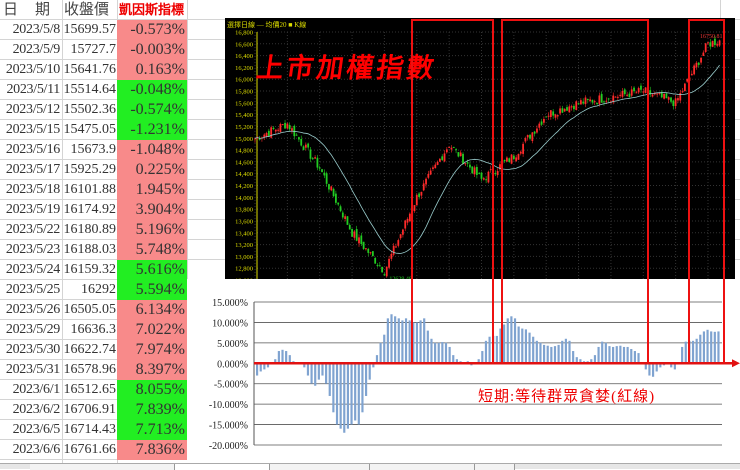 This screenshot has height=470, width=740. What do you see at coordinates (90, 309) in the screenshot?
I see `close-cell: 16505.05` at bounding box center [90, 309].